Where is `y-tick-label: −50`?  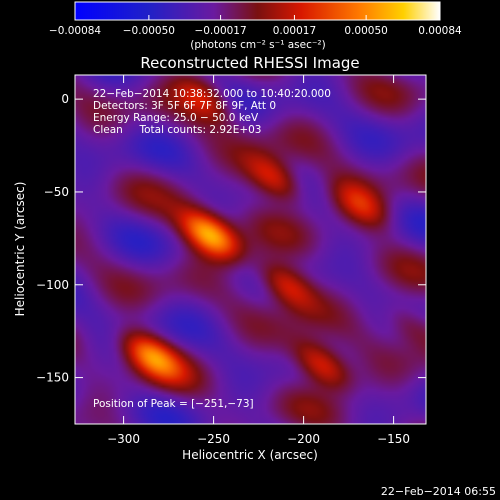 y-tick-label: −50 is located at coordinates (56, 192).